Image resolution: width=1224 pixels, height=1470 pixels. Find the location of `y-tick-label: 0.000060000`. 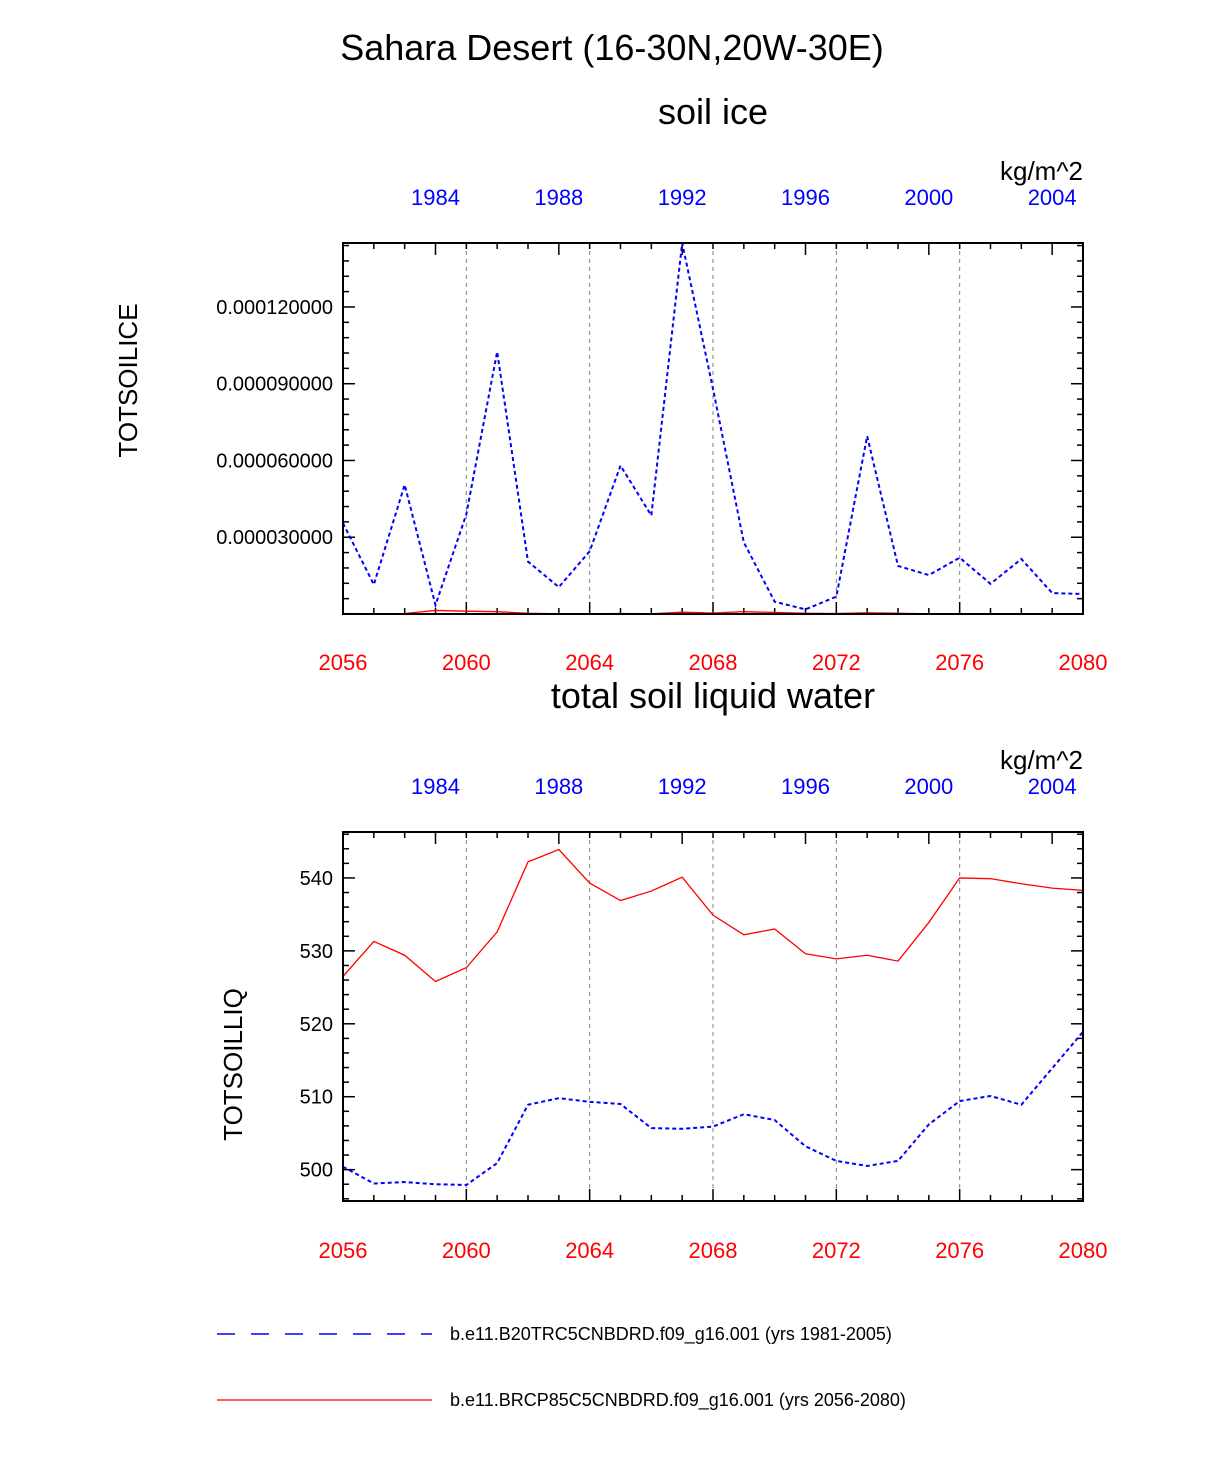

y-tick-label: 0.000060000 is located at coordinates (274, 461).